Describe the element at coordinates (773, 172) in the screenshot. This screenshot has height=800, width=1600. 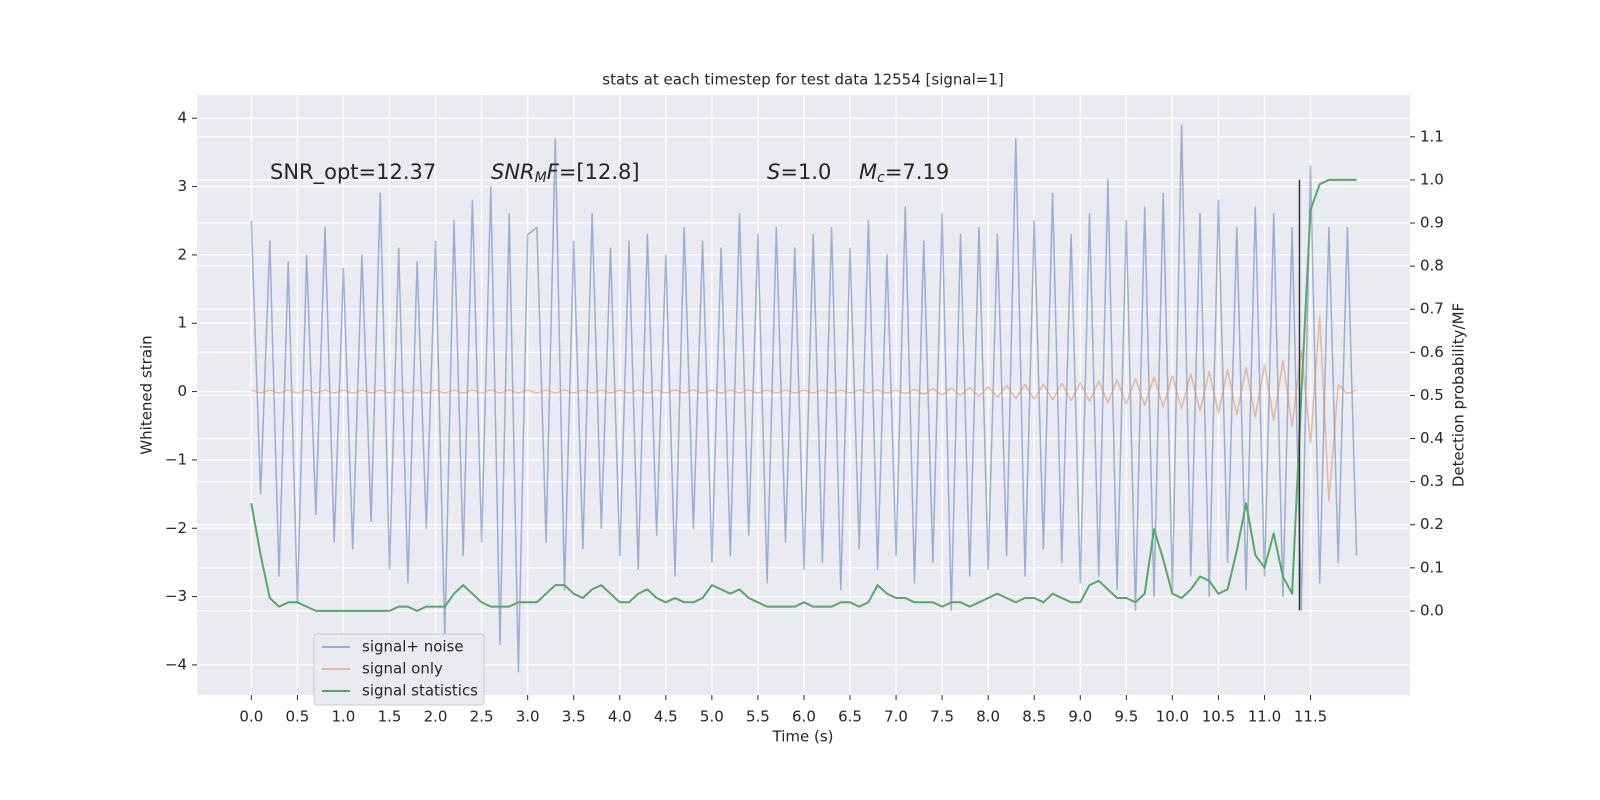
I see `annotation-part: S` at that location.